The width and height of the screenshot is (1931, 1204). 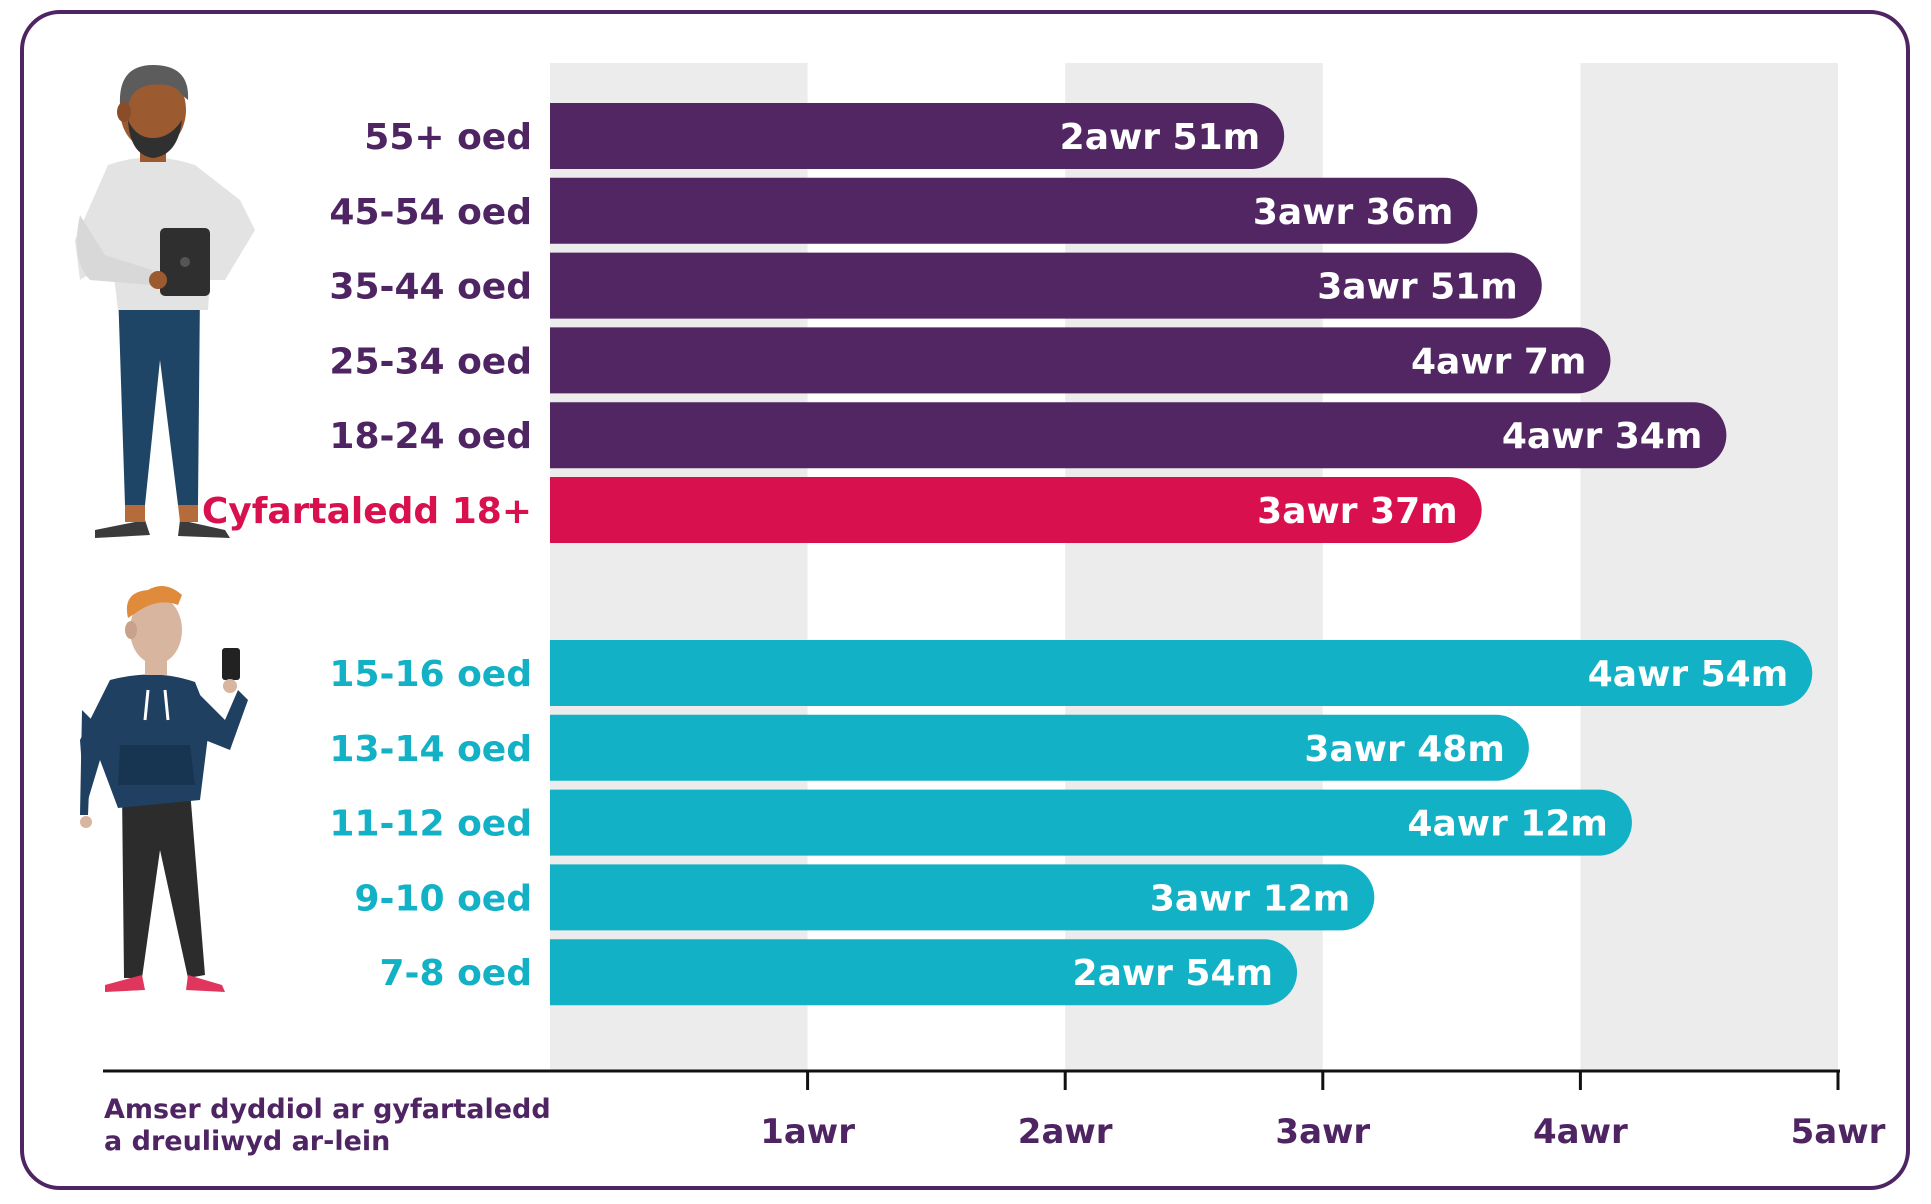 I want to click on category-label-35-44-oed: 35-44 oed, so click(x=430, y=287).